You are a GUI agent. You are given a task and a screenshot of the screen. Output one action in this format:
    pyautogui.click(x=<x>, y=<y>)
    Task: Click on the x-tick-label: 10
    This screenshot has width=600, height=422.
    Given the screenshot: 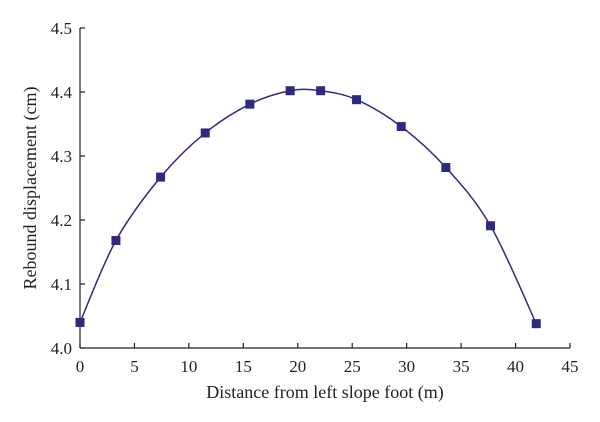 What is the action you would take?
    pyautogui.click(x=188, y=366)
    